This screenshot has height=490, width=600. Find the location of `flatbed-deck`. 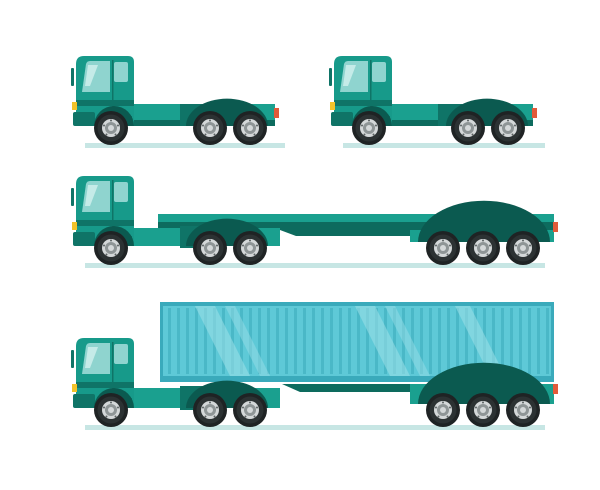

flatbed-deck is located at coordinates (356, 218).